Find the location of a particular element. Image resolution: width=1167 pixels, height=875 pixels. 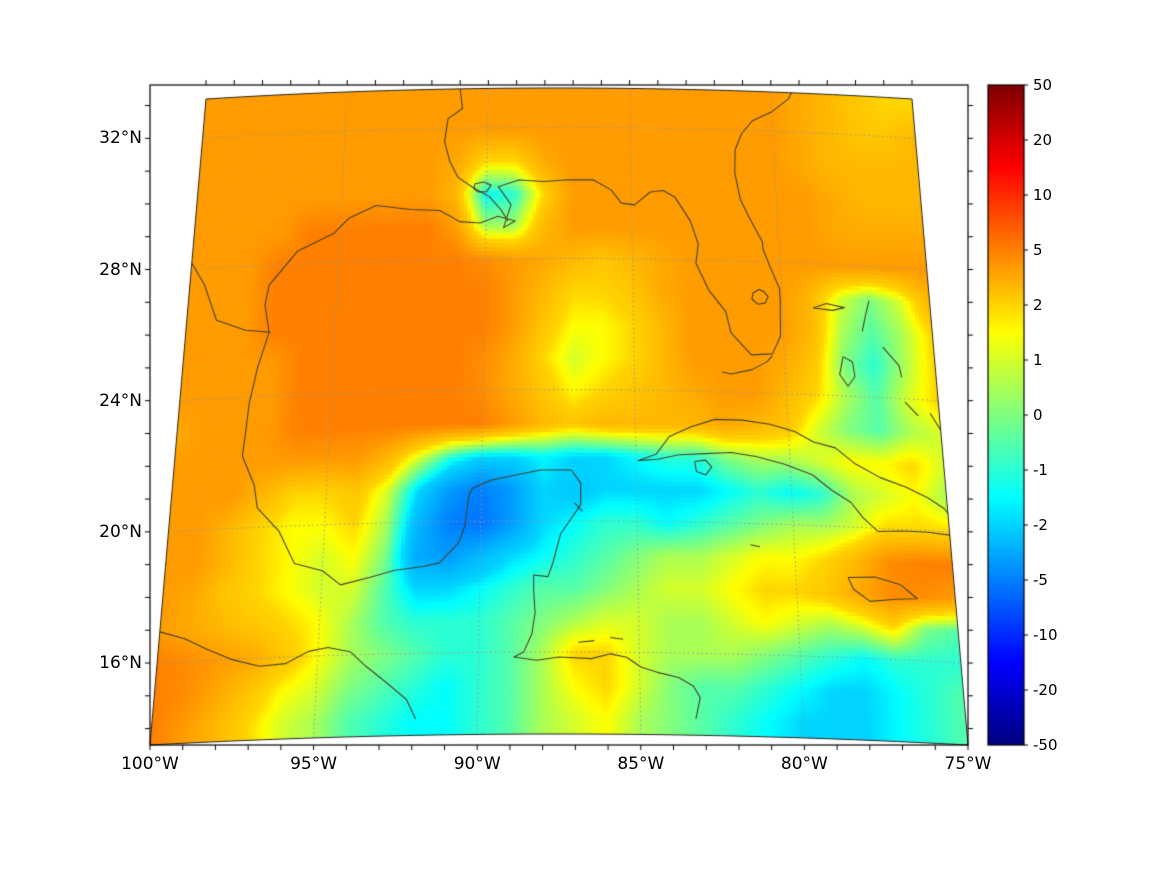

colorbar-tick-label: 20 is located at coordinates (1043, 140).